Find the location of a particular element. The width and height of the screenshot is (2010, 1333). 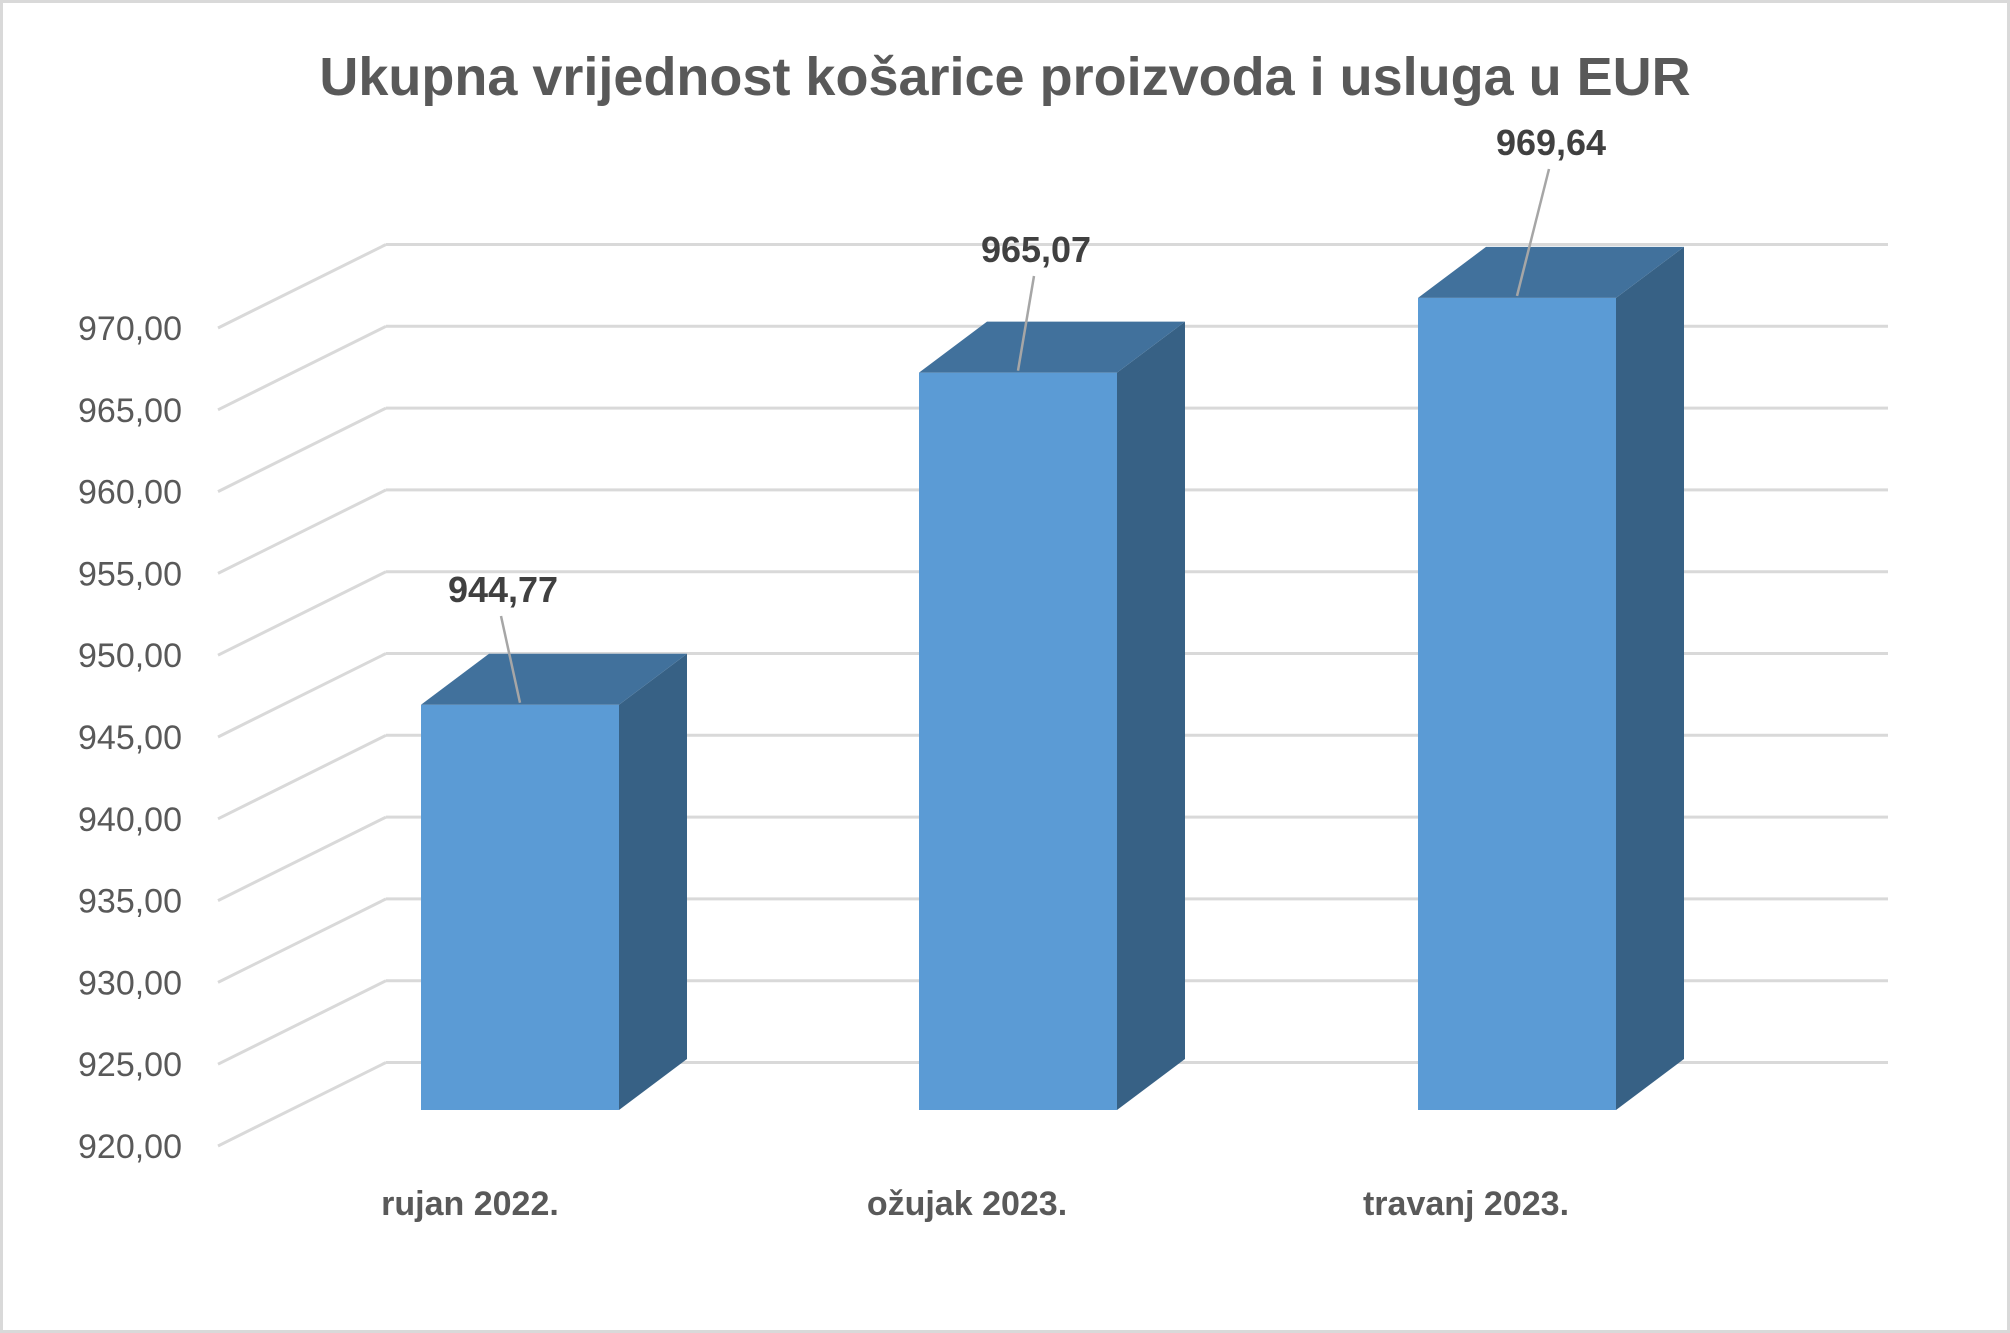

y-tick-label: 920,00 is located at coordinates (130, 1147).